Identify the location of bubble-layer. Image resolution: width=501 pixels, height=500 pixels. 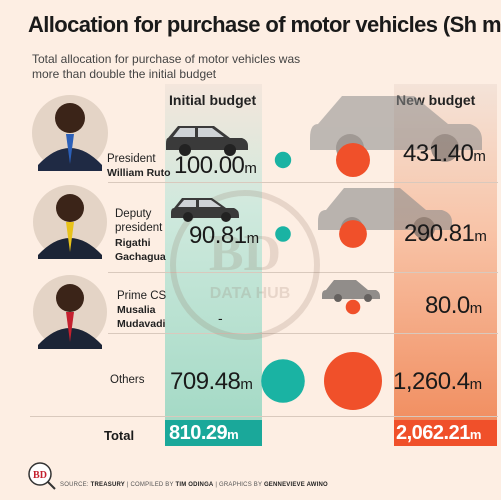
(321, 276).